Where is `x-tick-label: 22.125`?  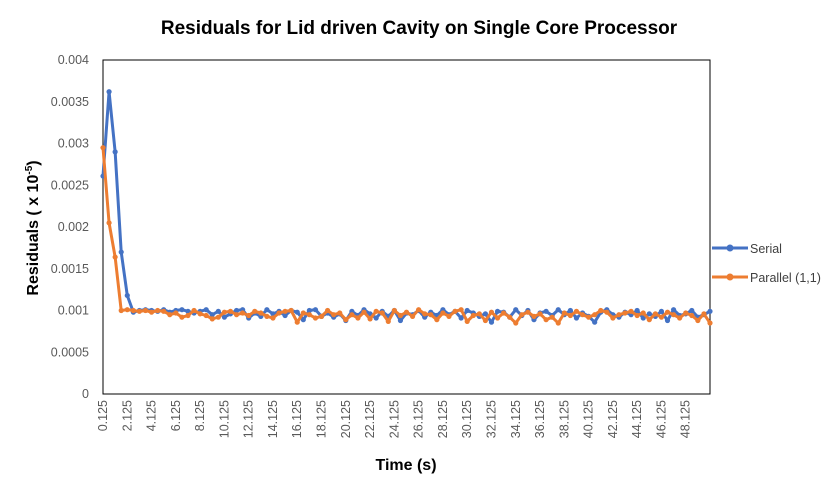 x-tick-label: 22.125 is located at coordinates (370, 419).